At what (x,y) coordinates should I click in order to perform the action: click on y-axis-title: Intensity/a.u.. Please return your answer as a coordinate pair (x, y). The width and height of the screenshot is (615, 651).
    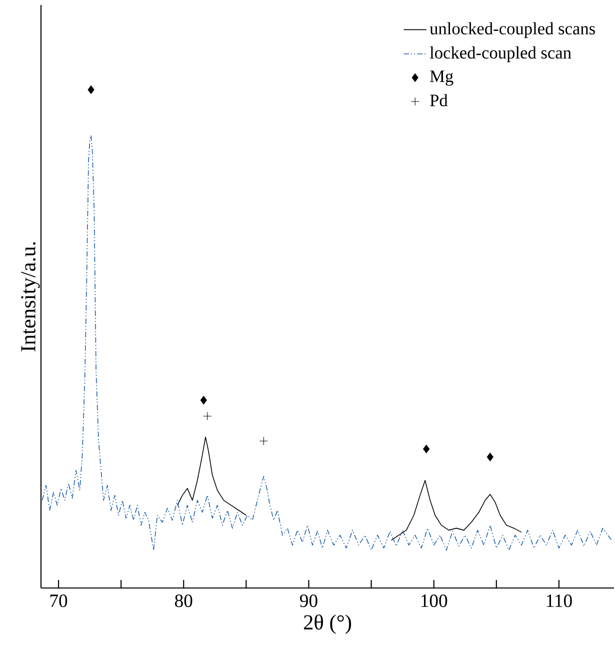
    Looking at the image, I should click on (30, 297).